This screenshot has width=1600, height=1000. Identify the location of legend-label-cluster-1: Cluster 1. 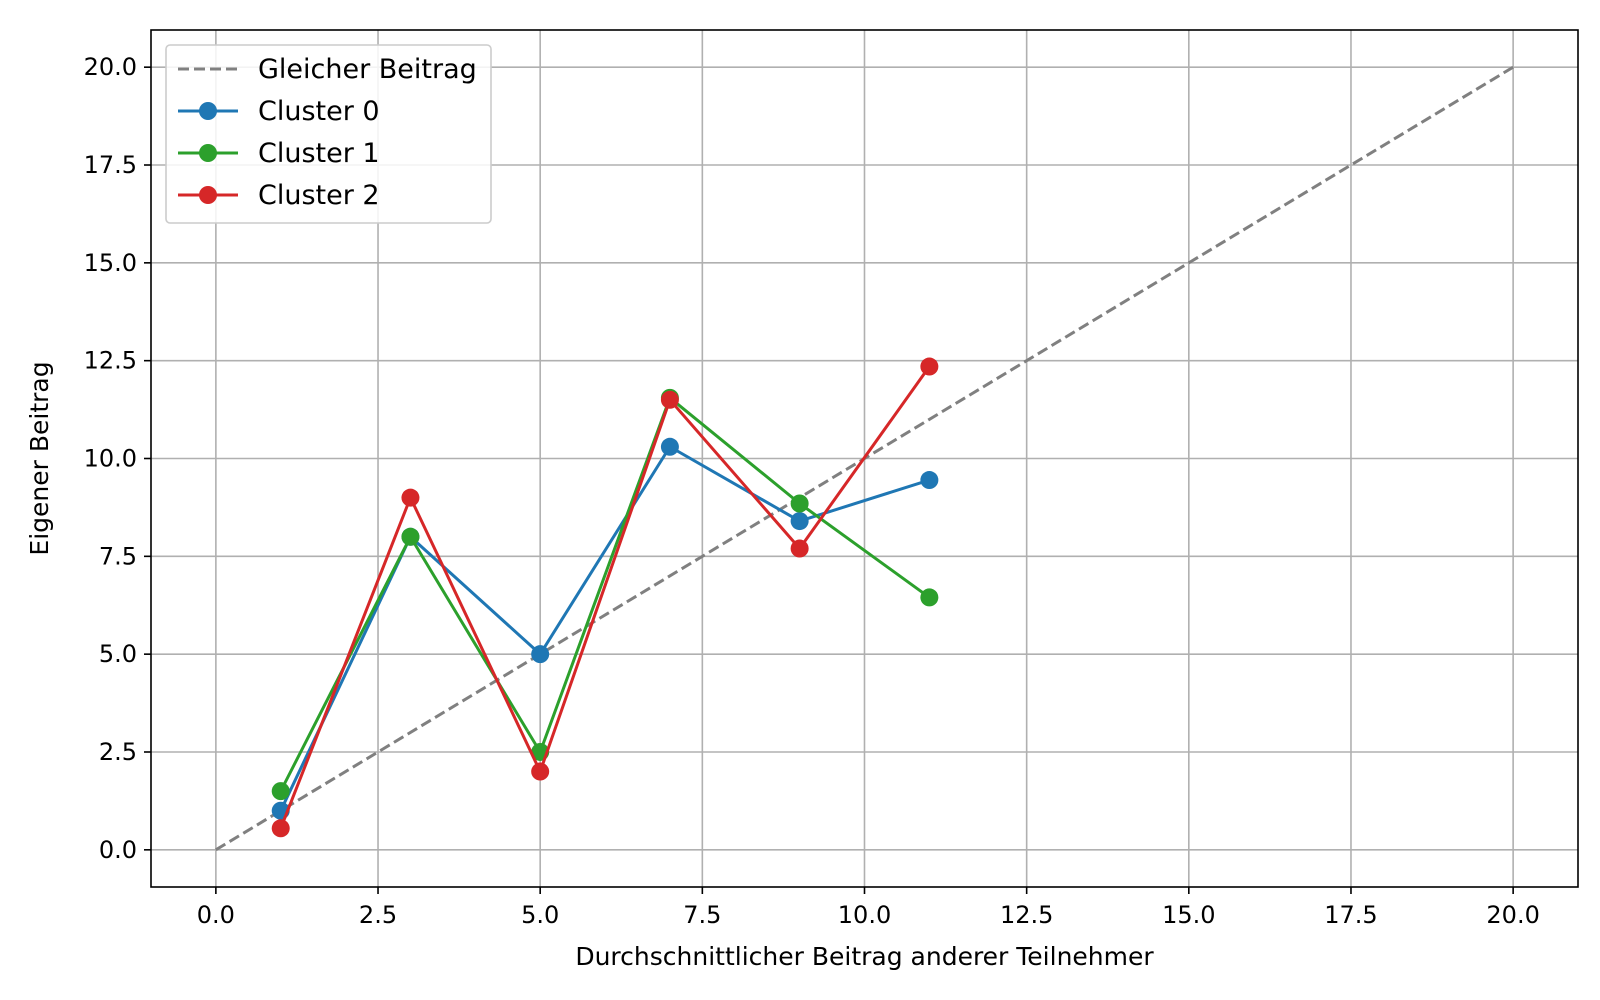
(319, 153).